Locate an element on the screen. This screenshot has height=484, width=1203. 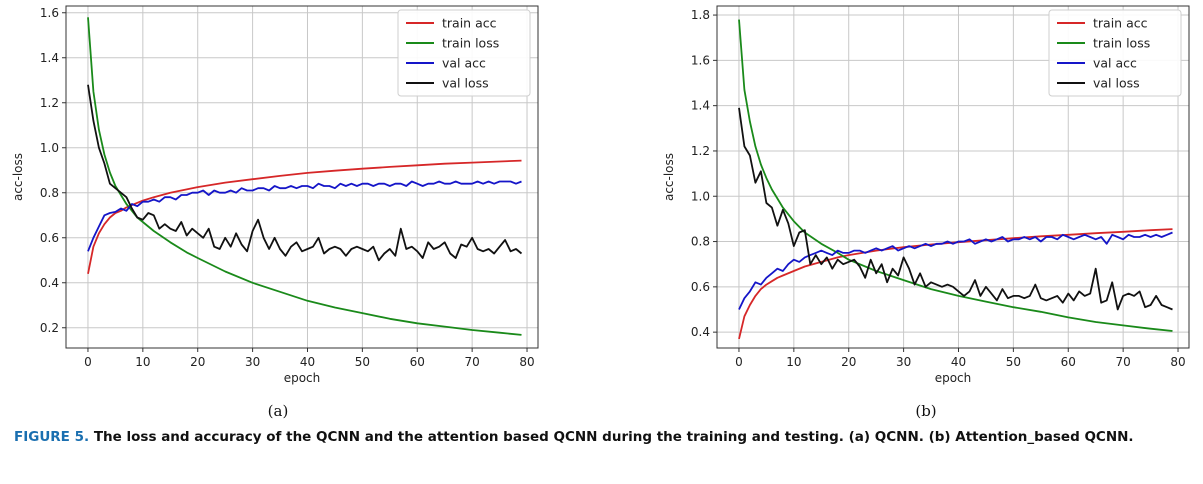
caption-tag: FIGURE 5. is located at coordinates (52, 437).